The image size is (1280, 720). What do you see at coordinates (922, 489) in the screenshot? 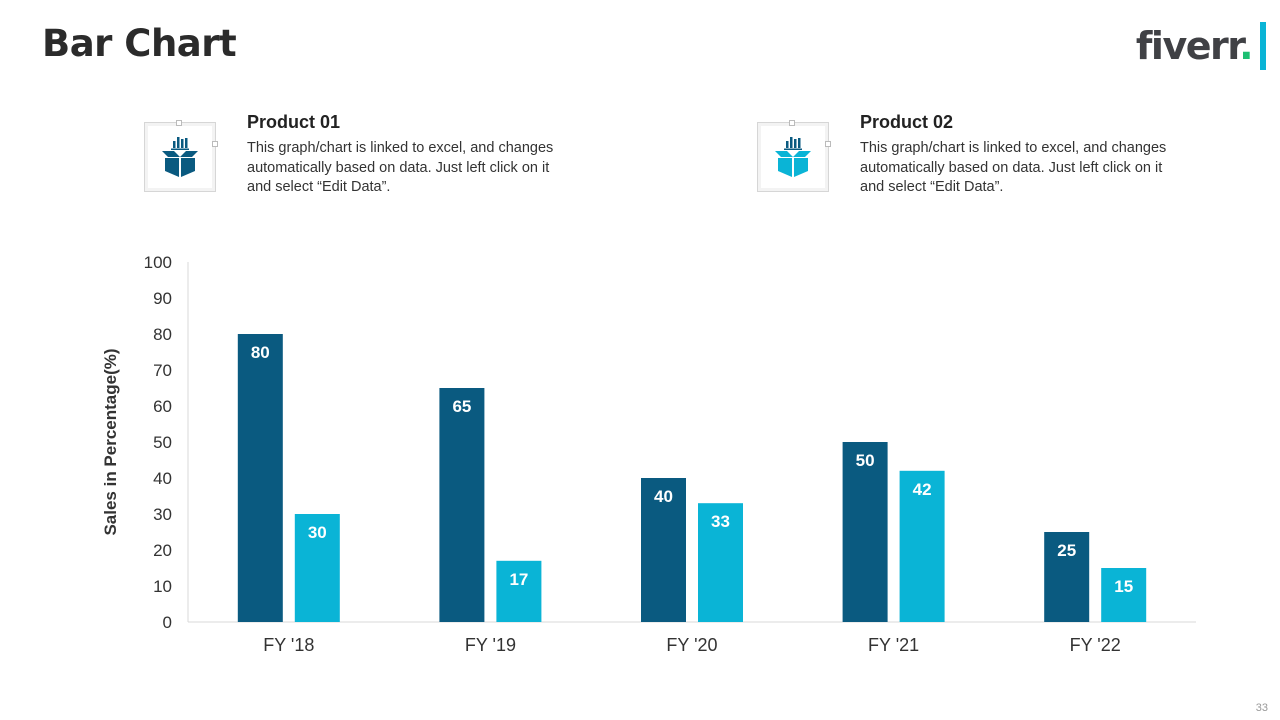
I see `data-label: 42` at bounding box center [922, 489].